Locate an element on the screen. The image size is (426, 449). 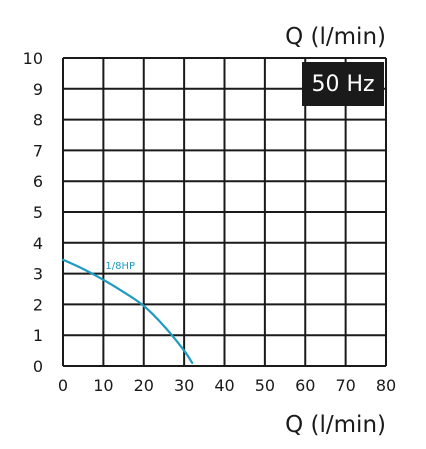
y-tick-label: 5 is located at coordinates (38, 212).